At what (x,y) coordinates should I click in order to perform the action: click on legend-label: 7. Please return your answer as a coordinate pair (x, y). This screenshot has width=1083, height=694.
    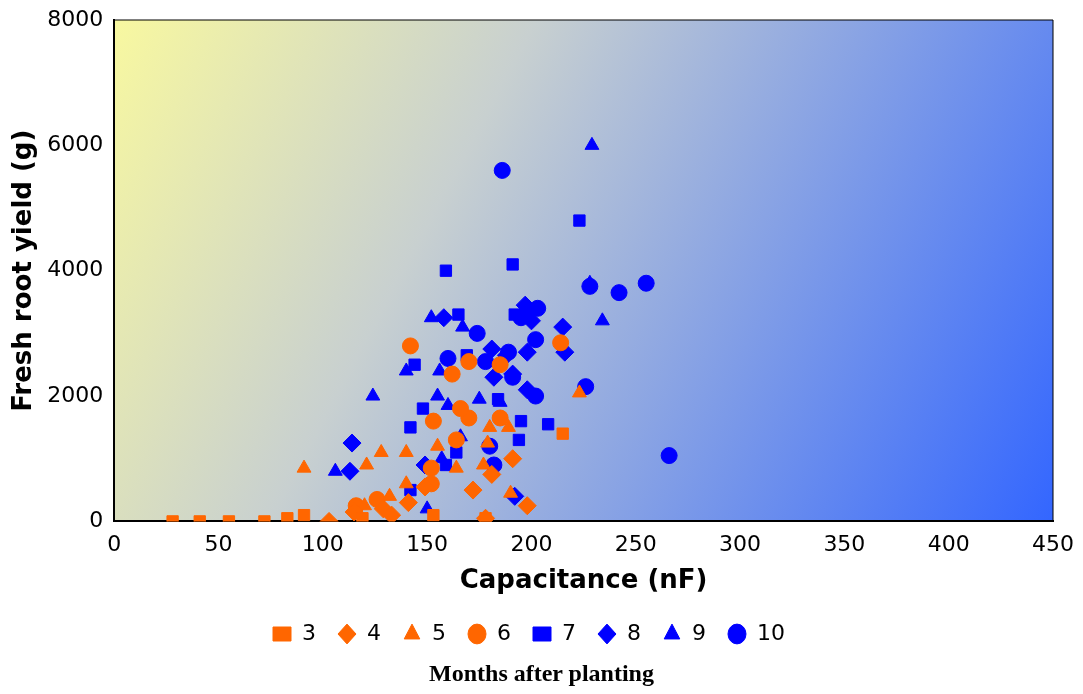
    Looking at the image, I should click on (569, 632).